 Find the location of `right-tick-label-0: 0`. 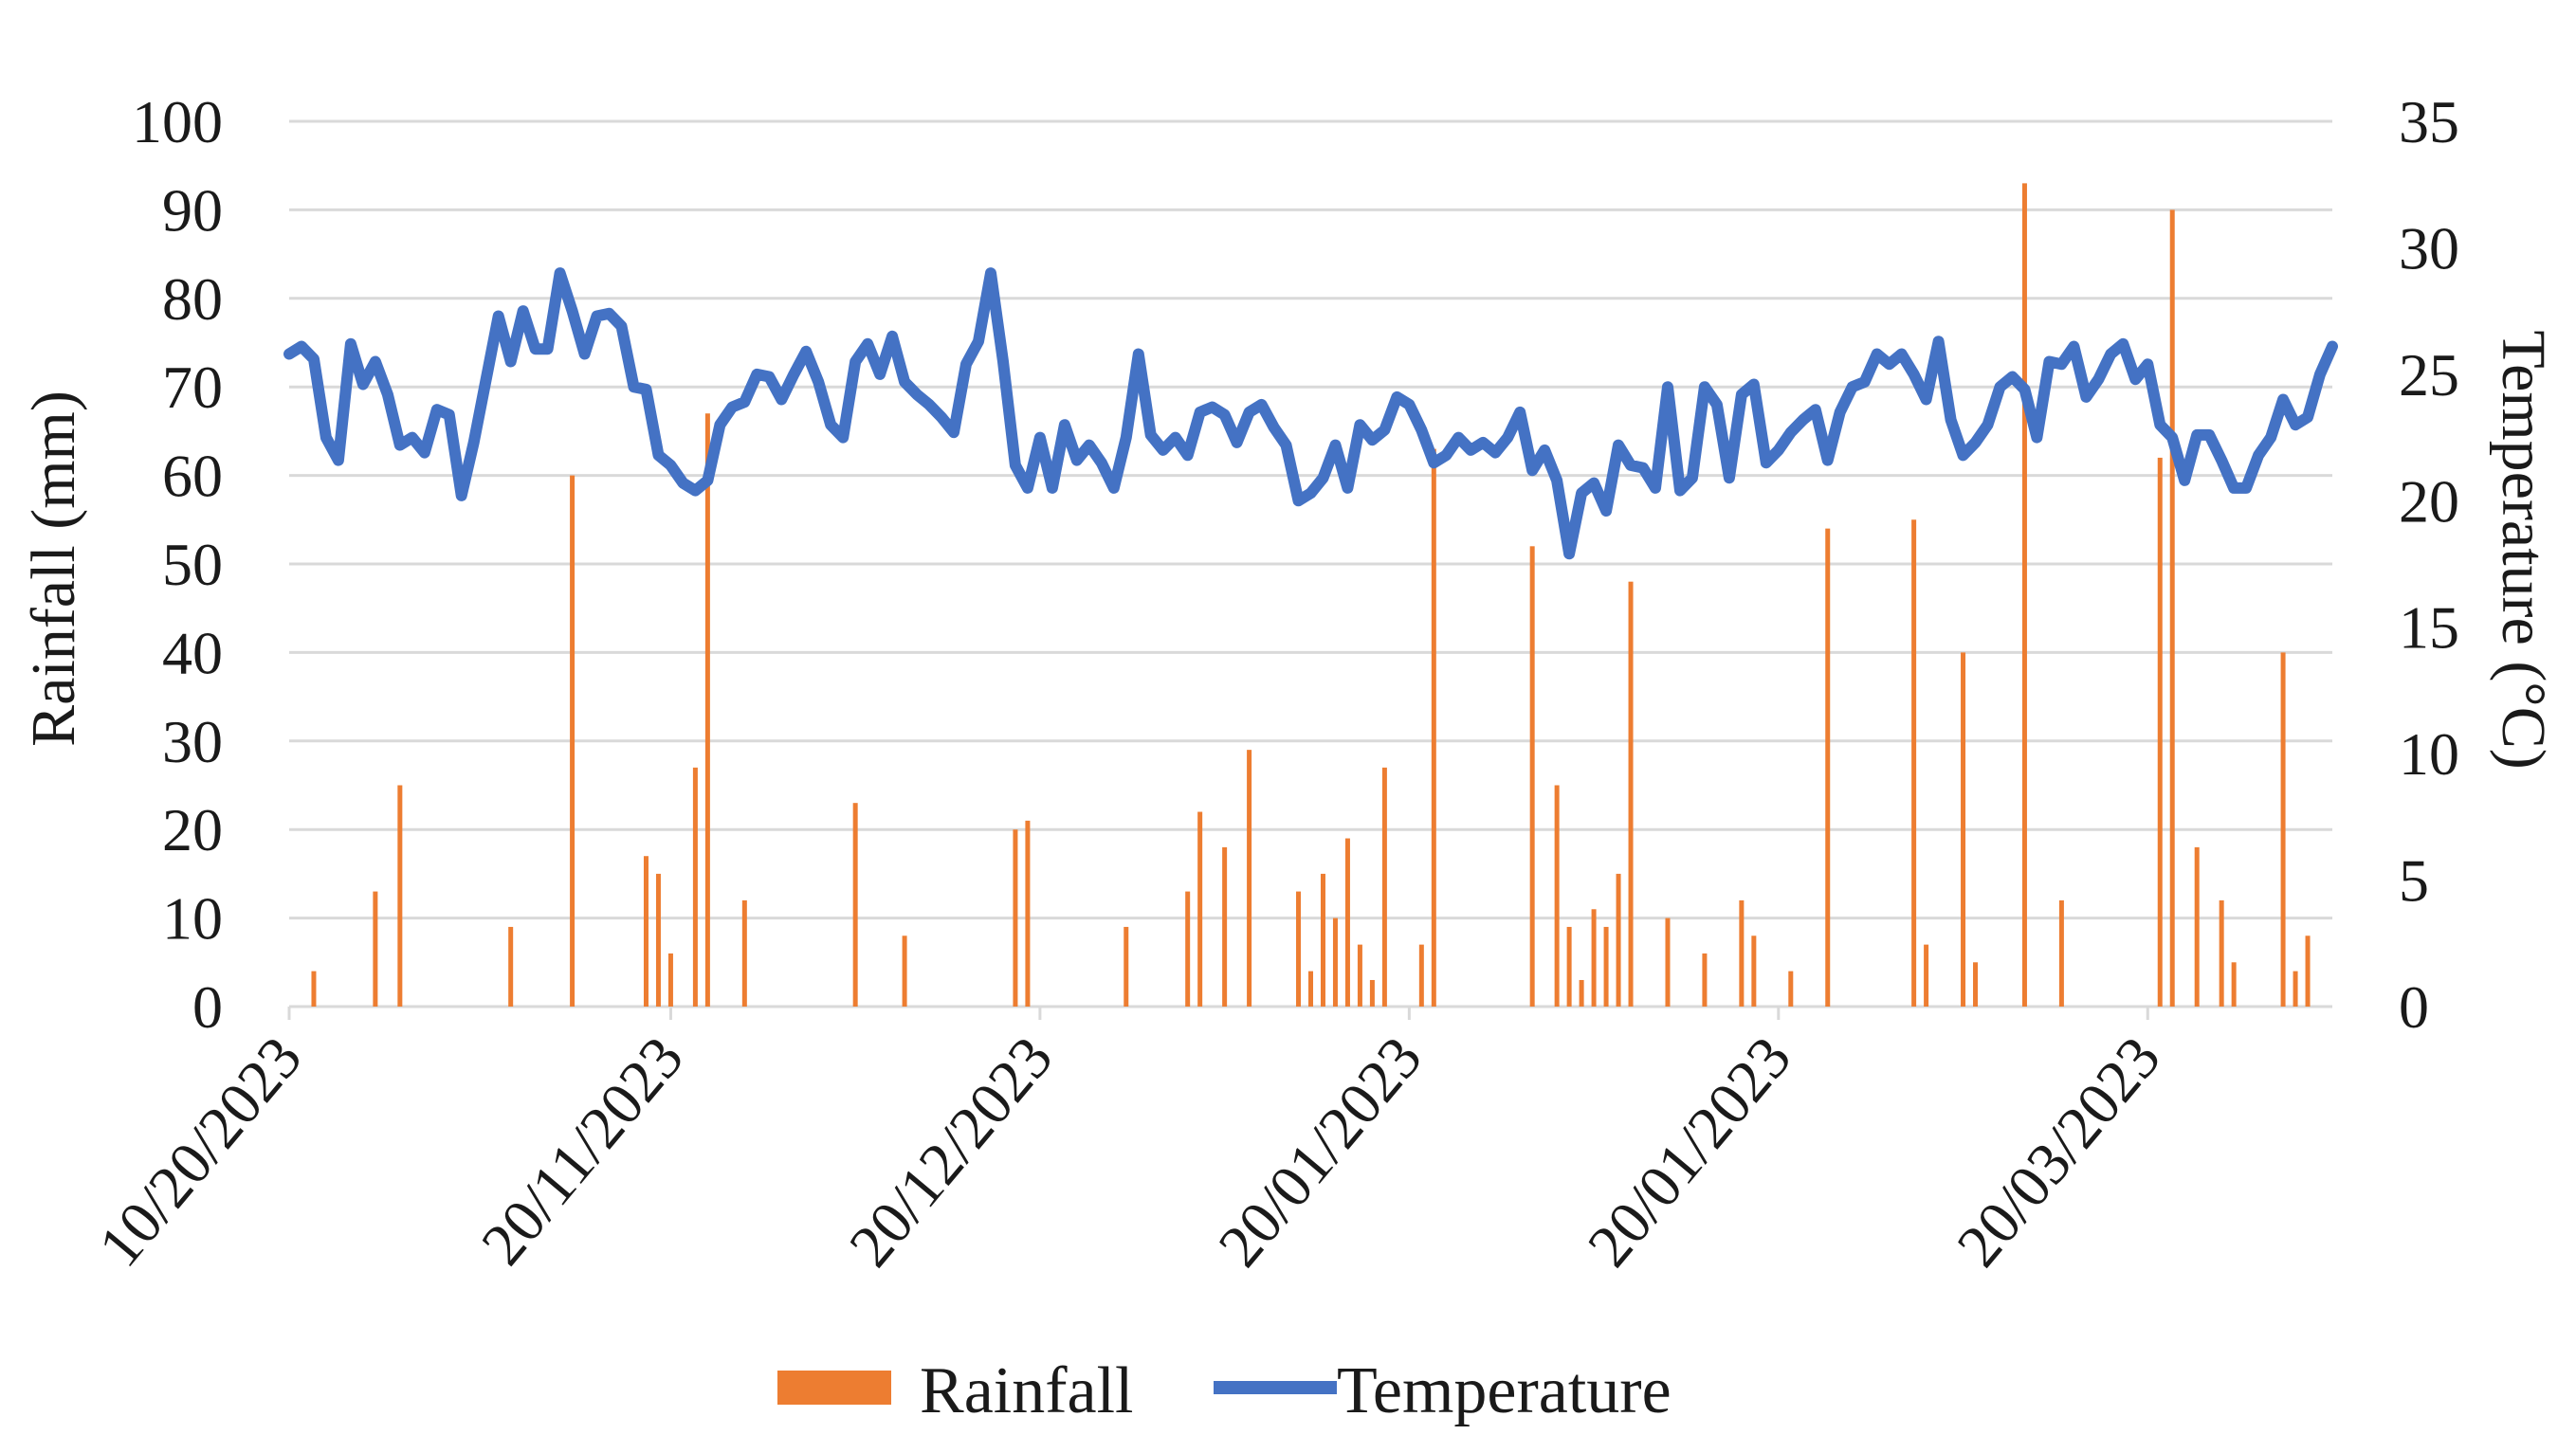

right-tick-label-0: 0 is located at coordinates (2414, 1007).